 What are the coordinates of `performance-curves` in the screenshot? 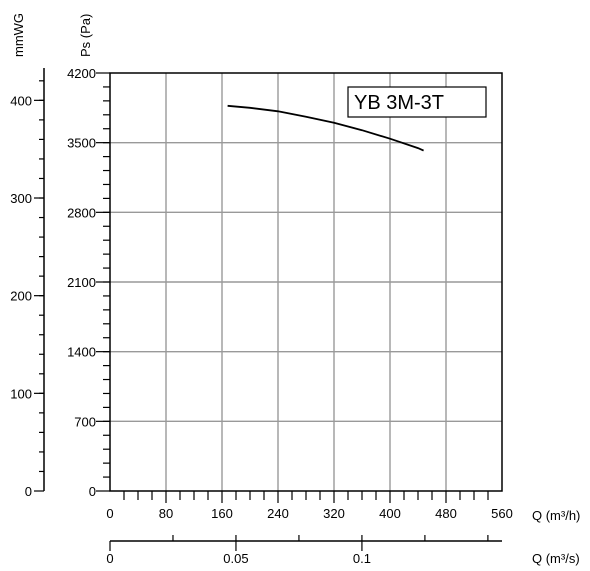 It's located at (325, 128).